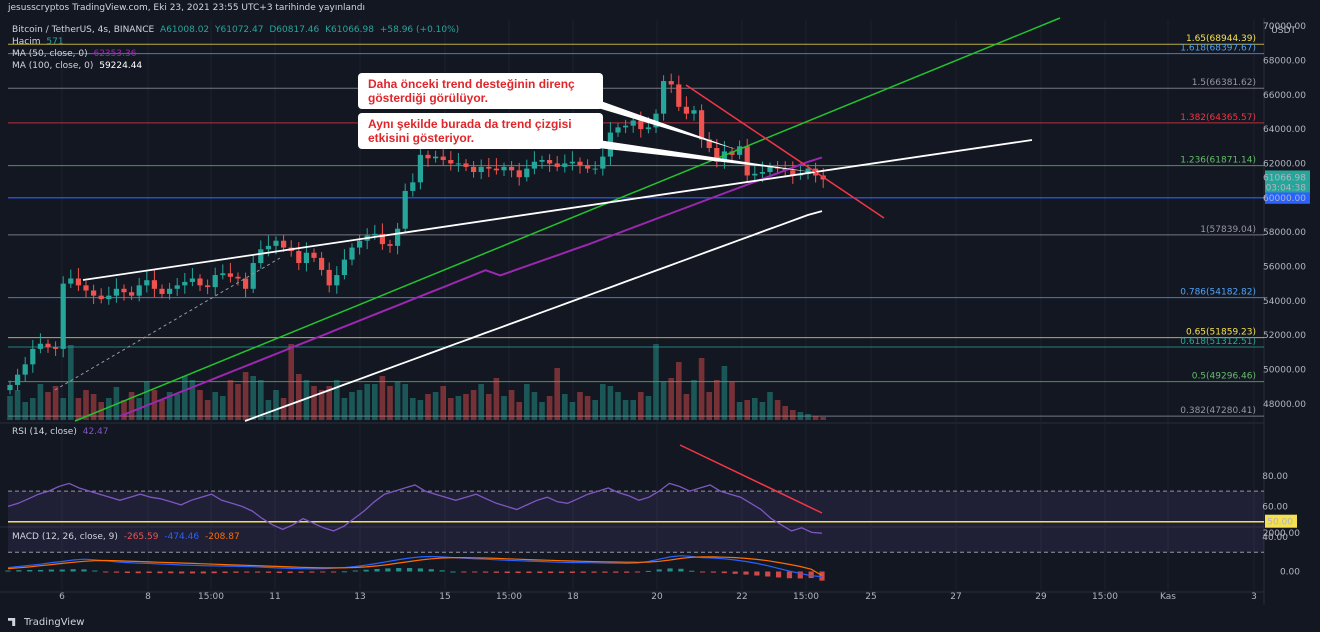 The height and width of the screenshot is (632, 1320). Describe the element at coordinates (1287, 181) in the screenshot. I see `last-price-badge` at that location.